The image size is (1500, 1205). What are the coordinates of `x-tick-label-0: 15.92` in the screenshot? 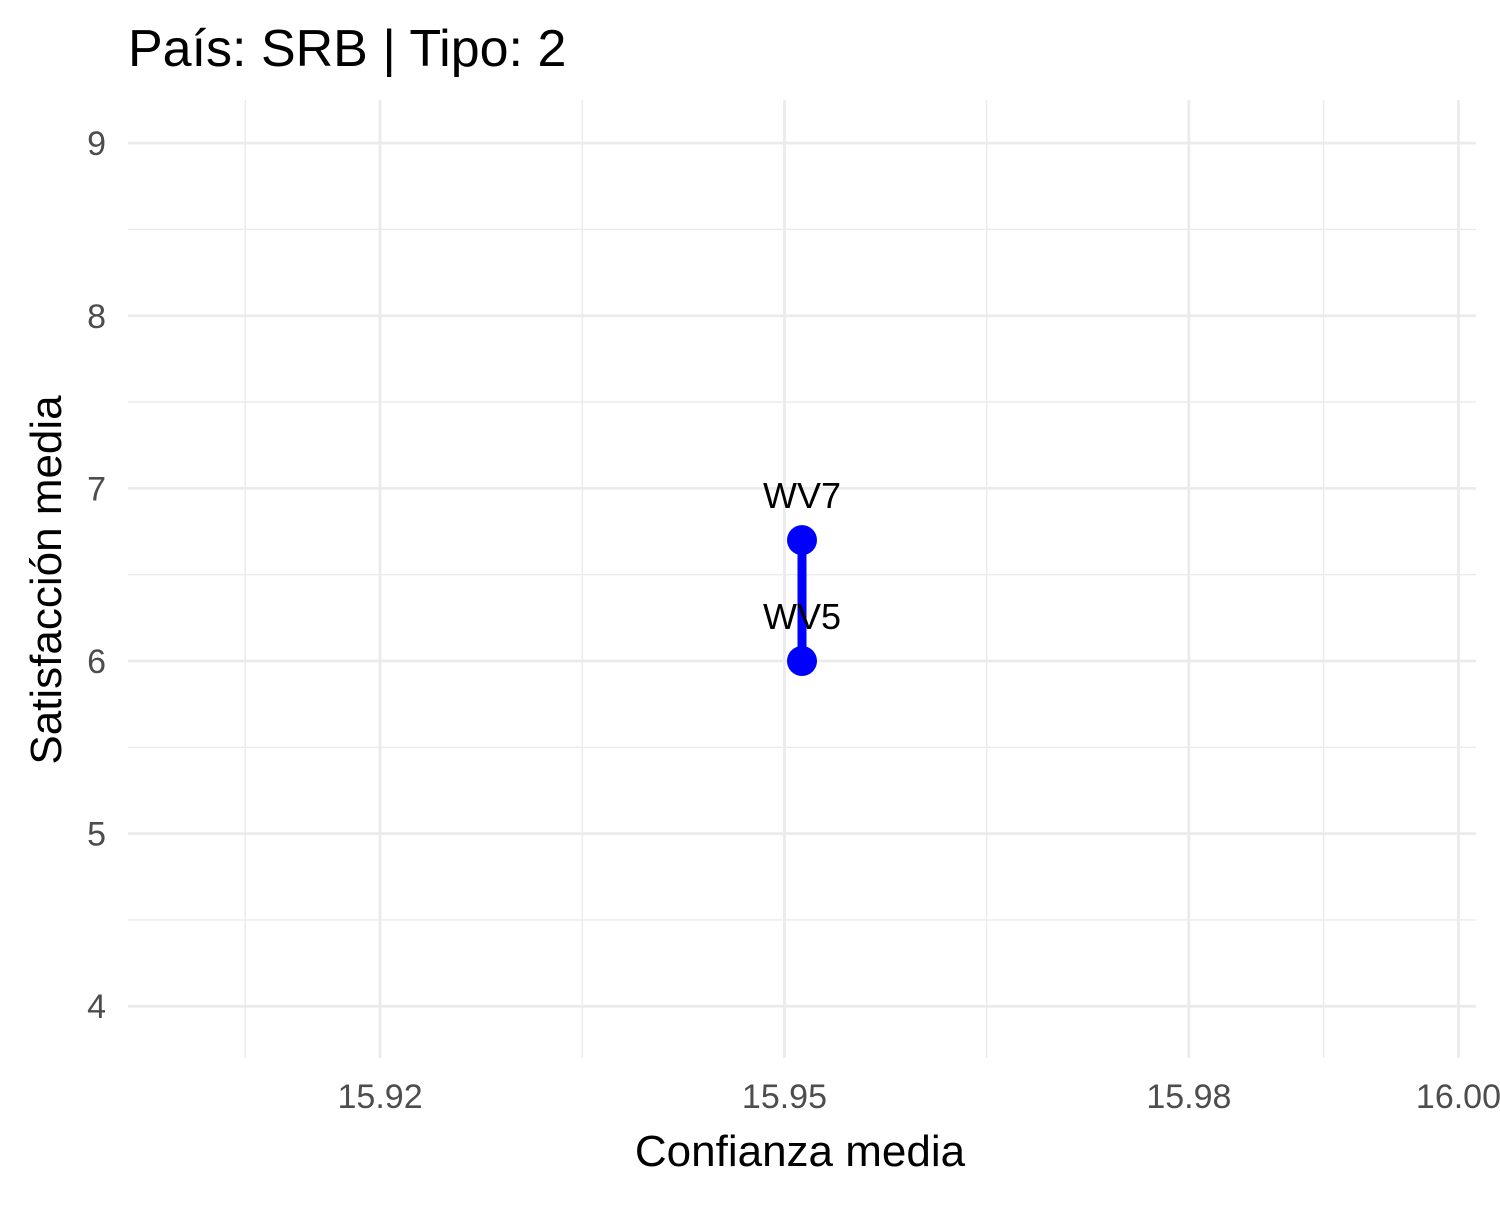 It's located at (380, 1097).